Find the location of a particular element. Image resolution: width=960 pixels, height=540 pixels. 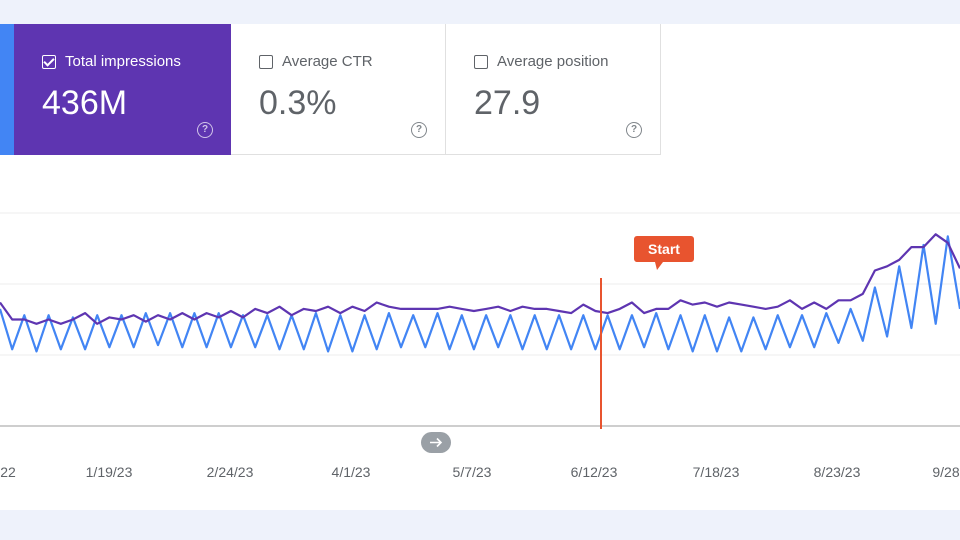

metric-card-impressions: Total impressions 436M ? is located at coordinates (122, 89).